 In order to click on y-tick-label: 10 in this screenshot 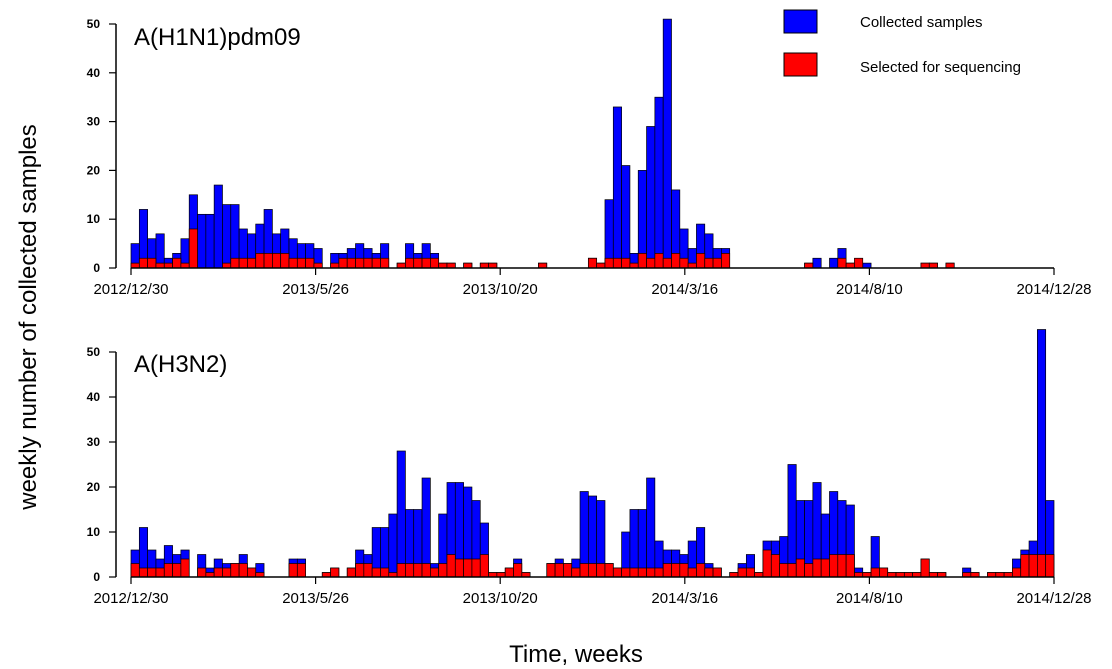, I will do `click(94, 219)`.